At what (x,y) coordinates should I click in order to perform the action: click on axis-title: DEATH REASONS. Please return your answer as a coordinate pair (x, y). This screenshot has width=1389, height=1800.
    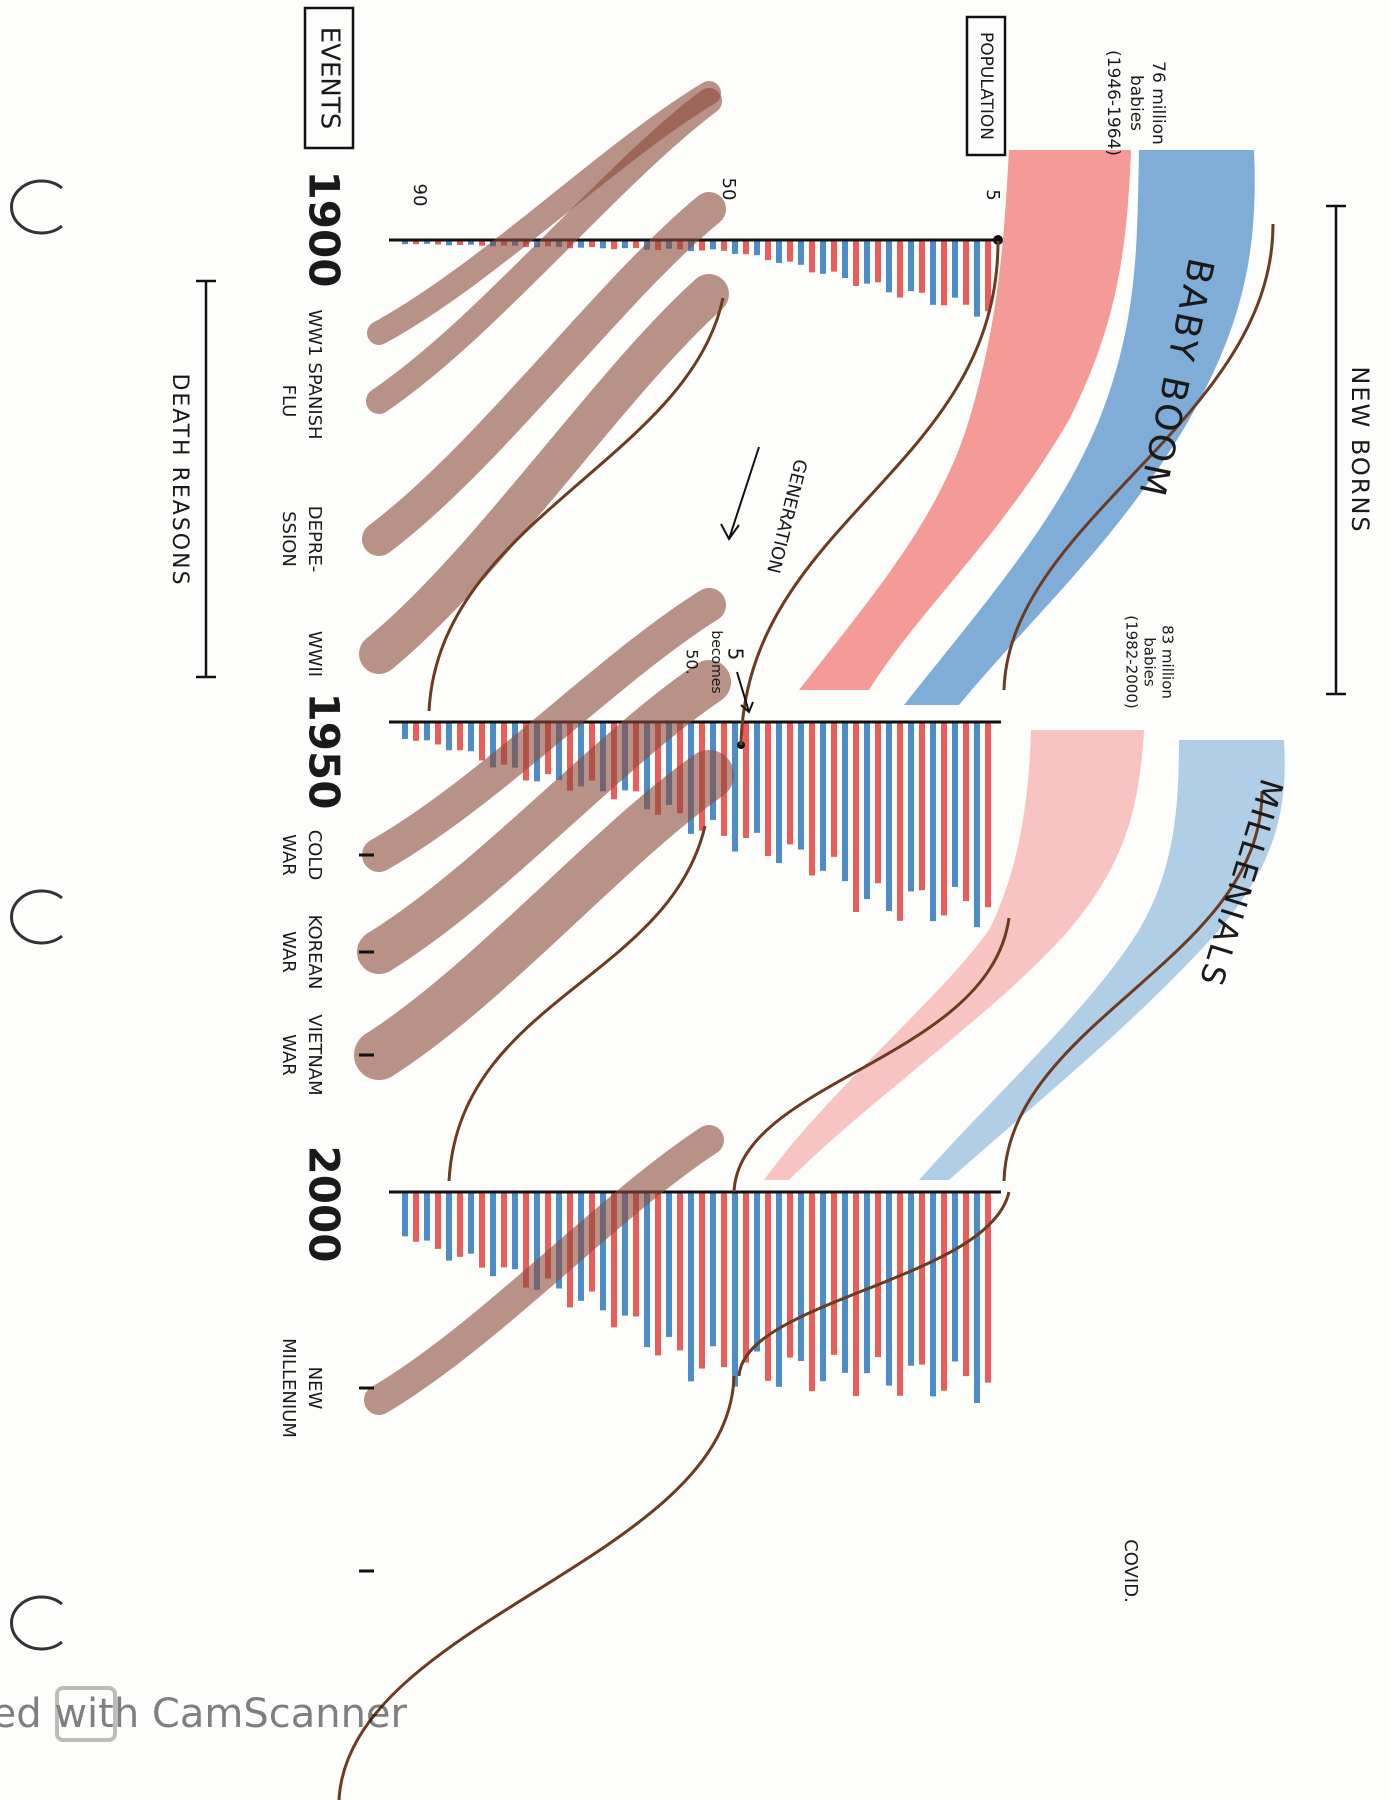
    Looking at the image, I should click on (179, 479).